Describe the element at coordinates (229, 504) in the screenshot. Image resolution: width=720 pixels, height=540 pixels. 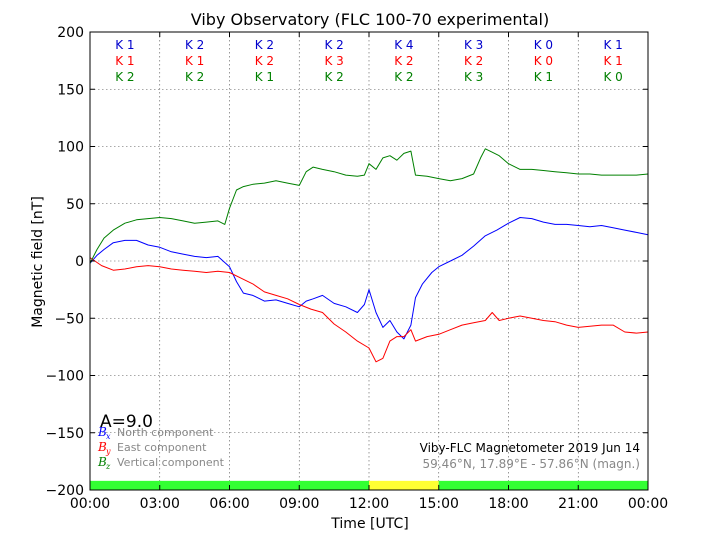
I see `x-tick-label: 06:00` at that location.